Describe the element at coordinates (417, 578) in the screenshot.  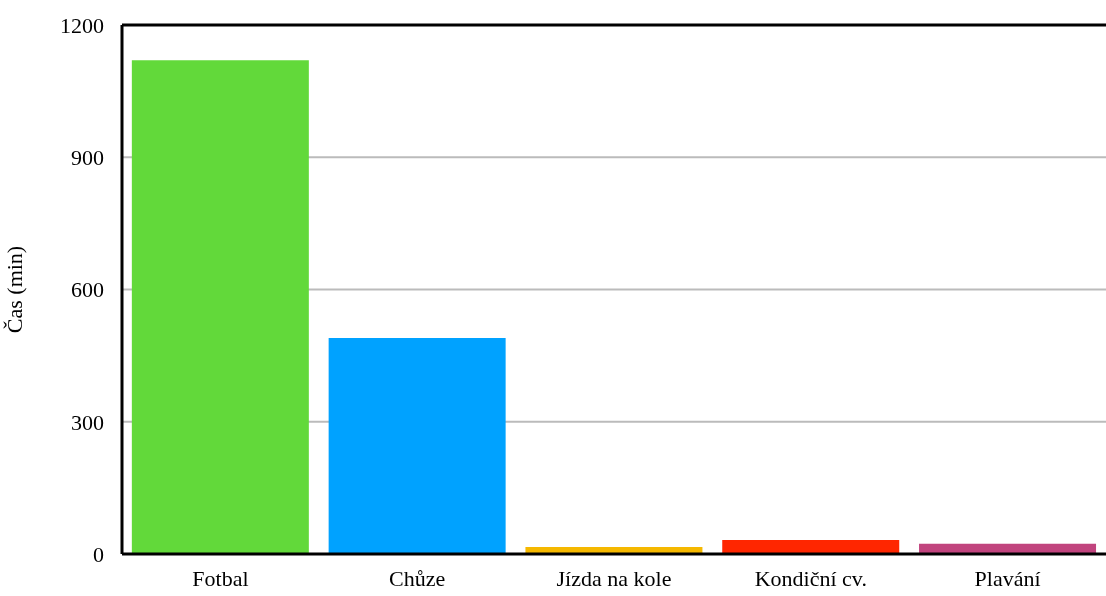
I see `x-tick-label: Chůze` at that location.